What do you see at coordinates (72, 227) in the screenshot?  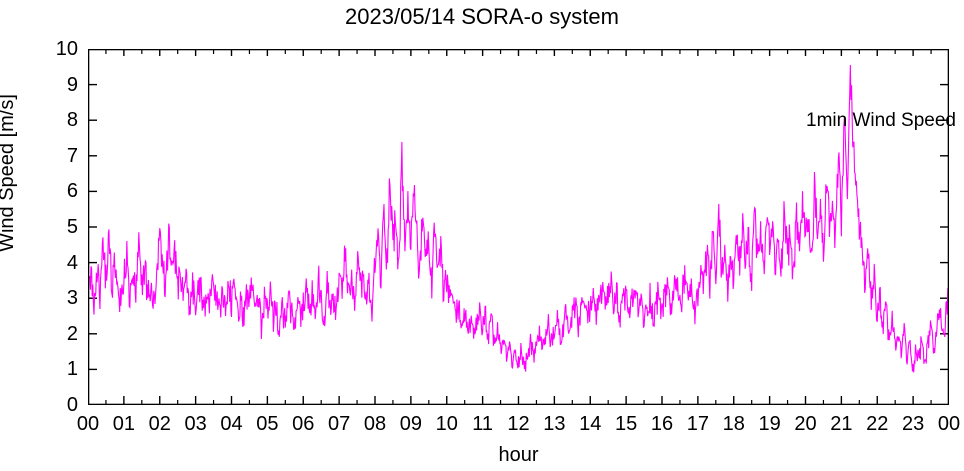 I see `y-tick-label: 5` at bounding box center [72, 227].